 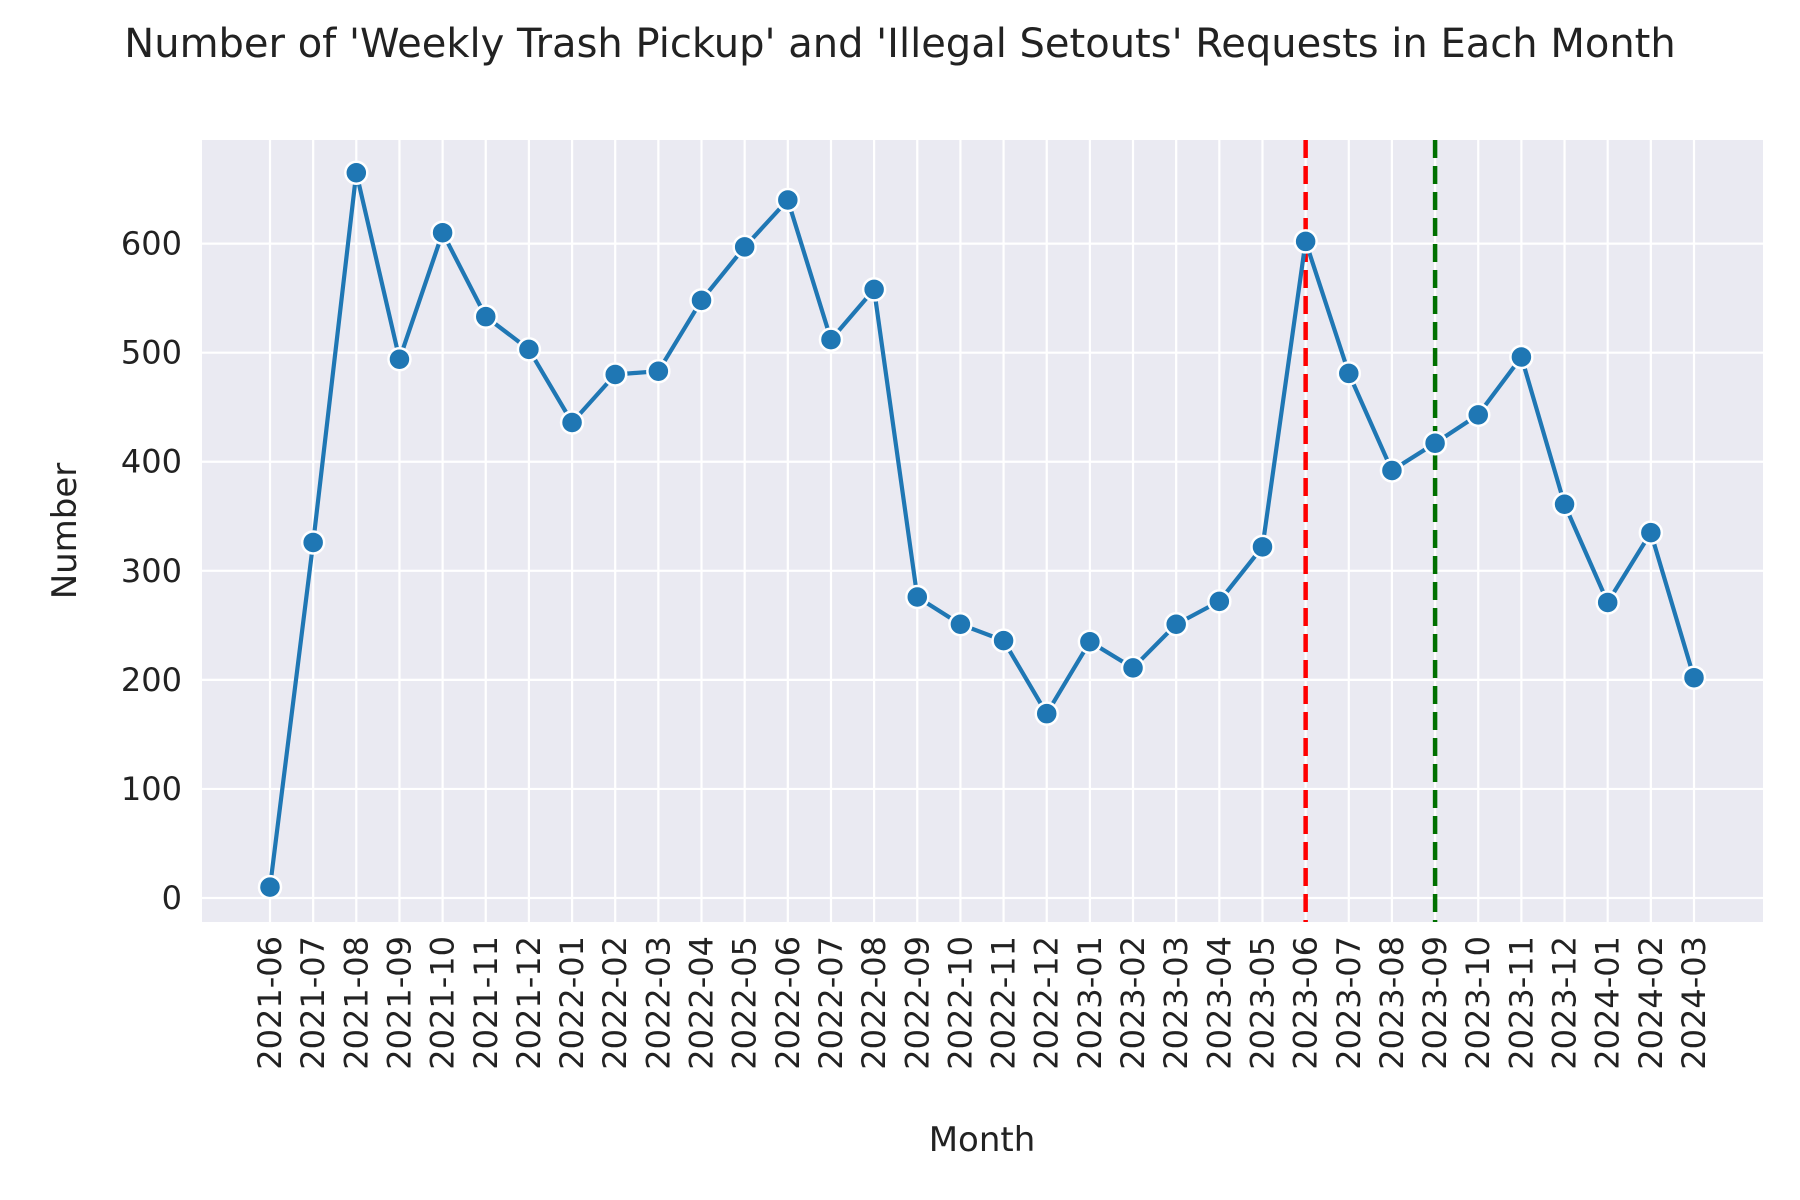 I want to click on x-tick-label: 2023-10, so click(x=1478, y=1003).